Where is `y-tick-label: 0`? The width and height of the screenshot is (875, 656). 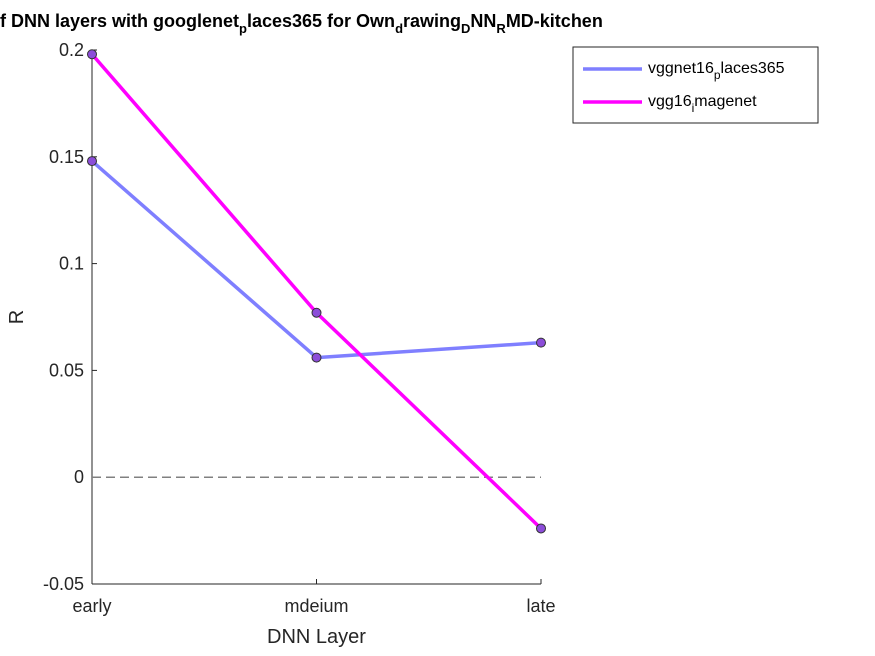
y-tick-label: 0 is located at coordinates (79, 477).